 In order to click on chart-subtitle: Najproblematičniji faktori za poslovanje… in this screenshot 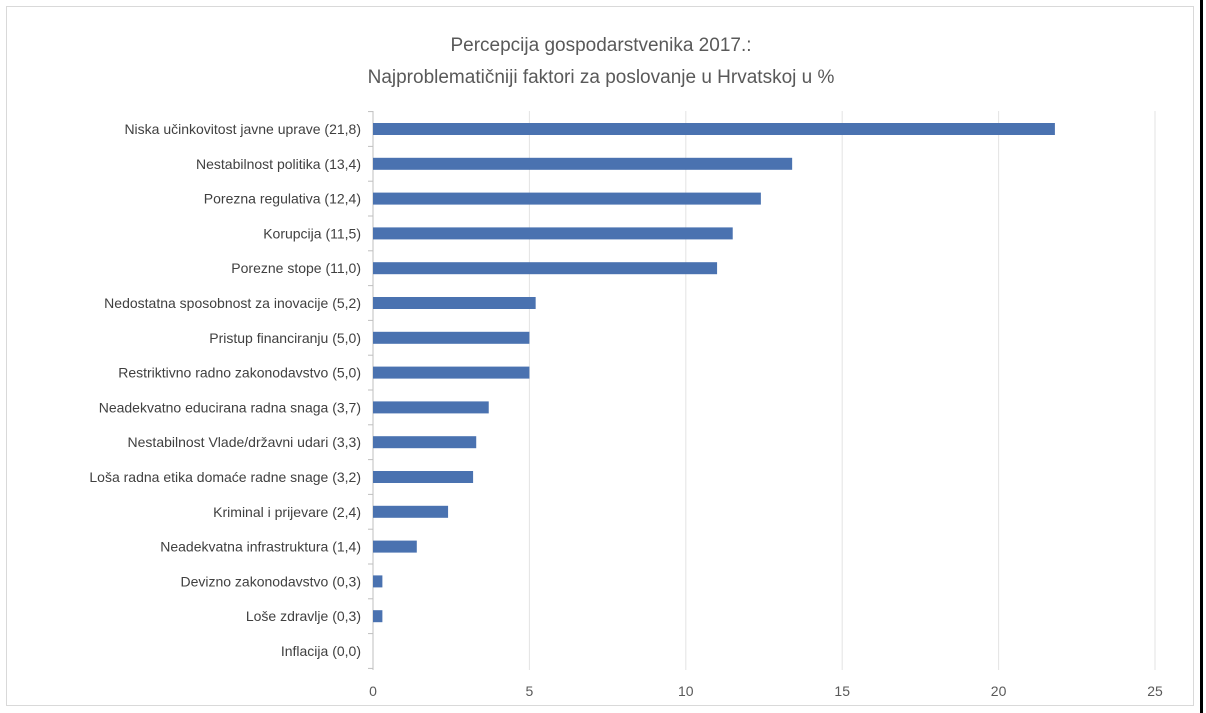, I will do `click(601, 77)`.